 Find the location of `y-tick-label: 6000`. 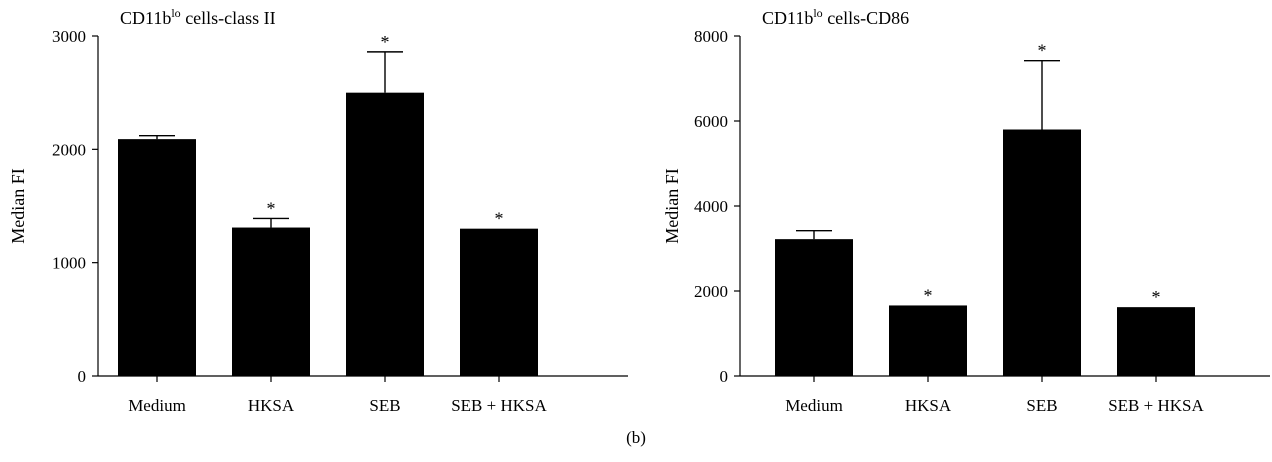

y-tick-label: 6000 is located at coordinates (711, 121).